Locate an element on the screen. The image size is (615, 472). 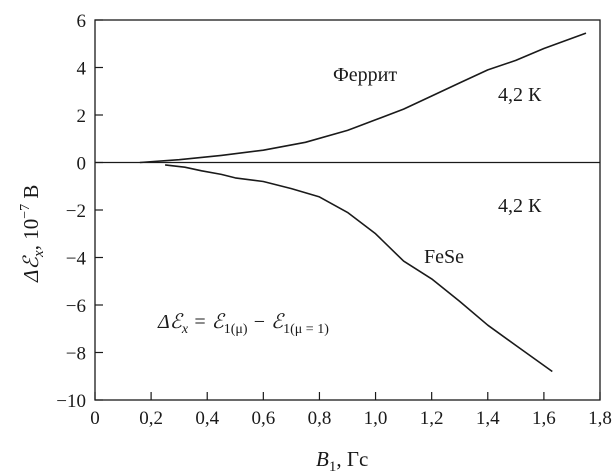
y-tick-label: −4 is located at coordinates (76, 259).